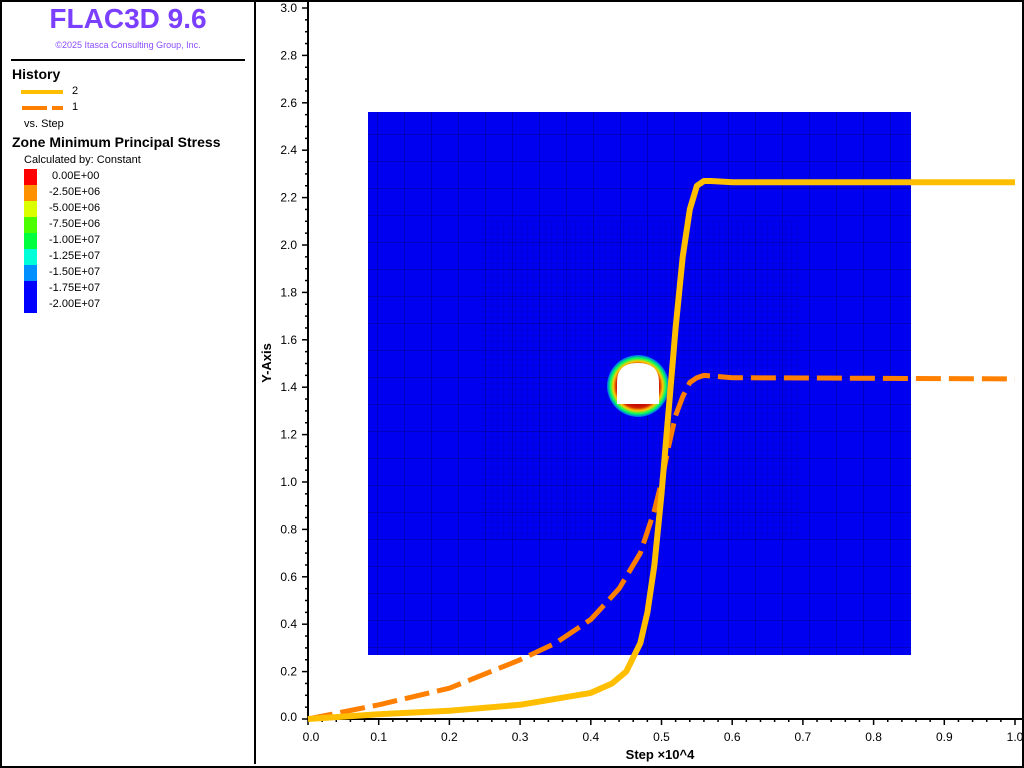  I want to click on contour-level-label: -5.00E+06, so click(75, 208).